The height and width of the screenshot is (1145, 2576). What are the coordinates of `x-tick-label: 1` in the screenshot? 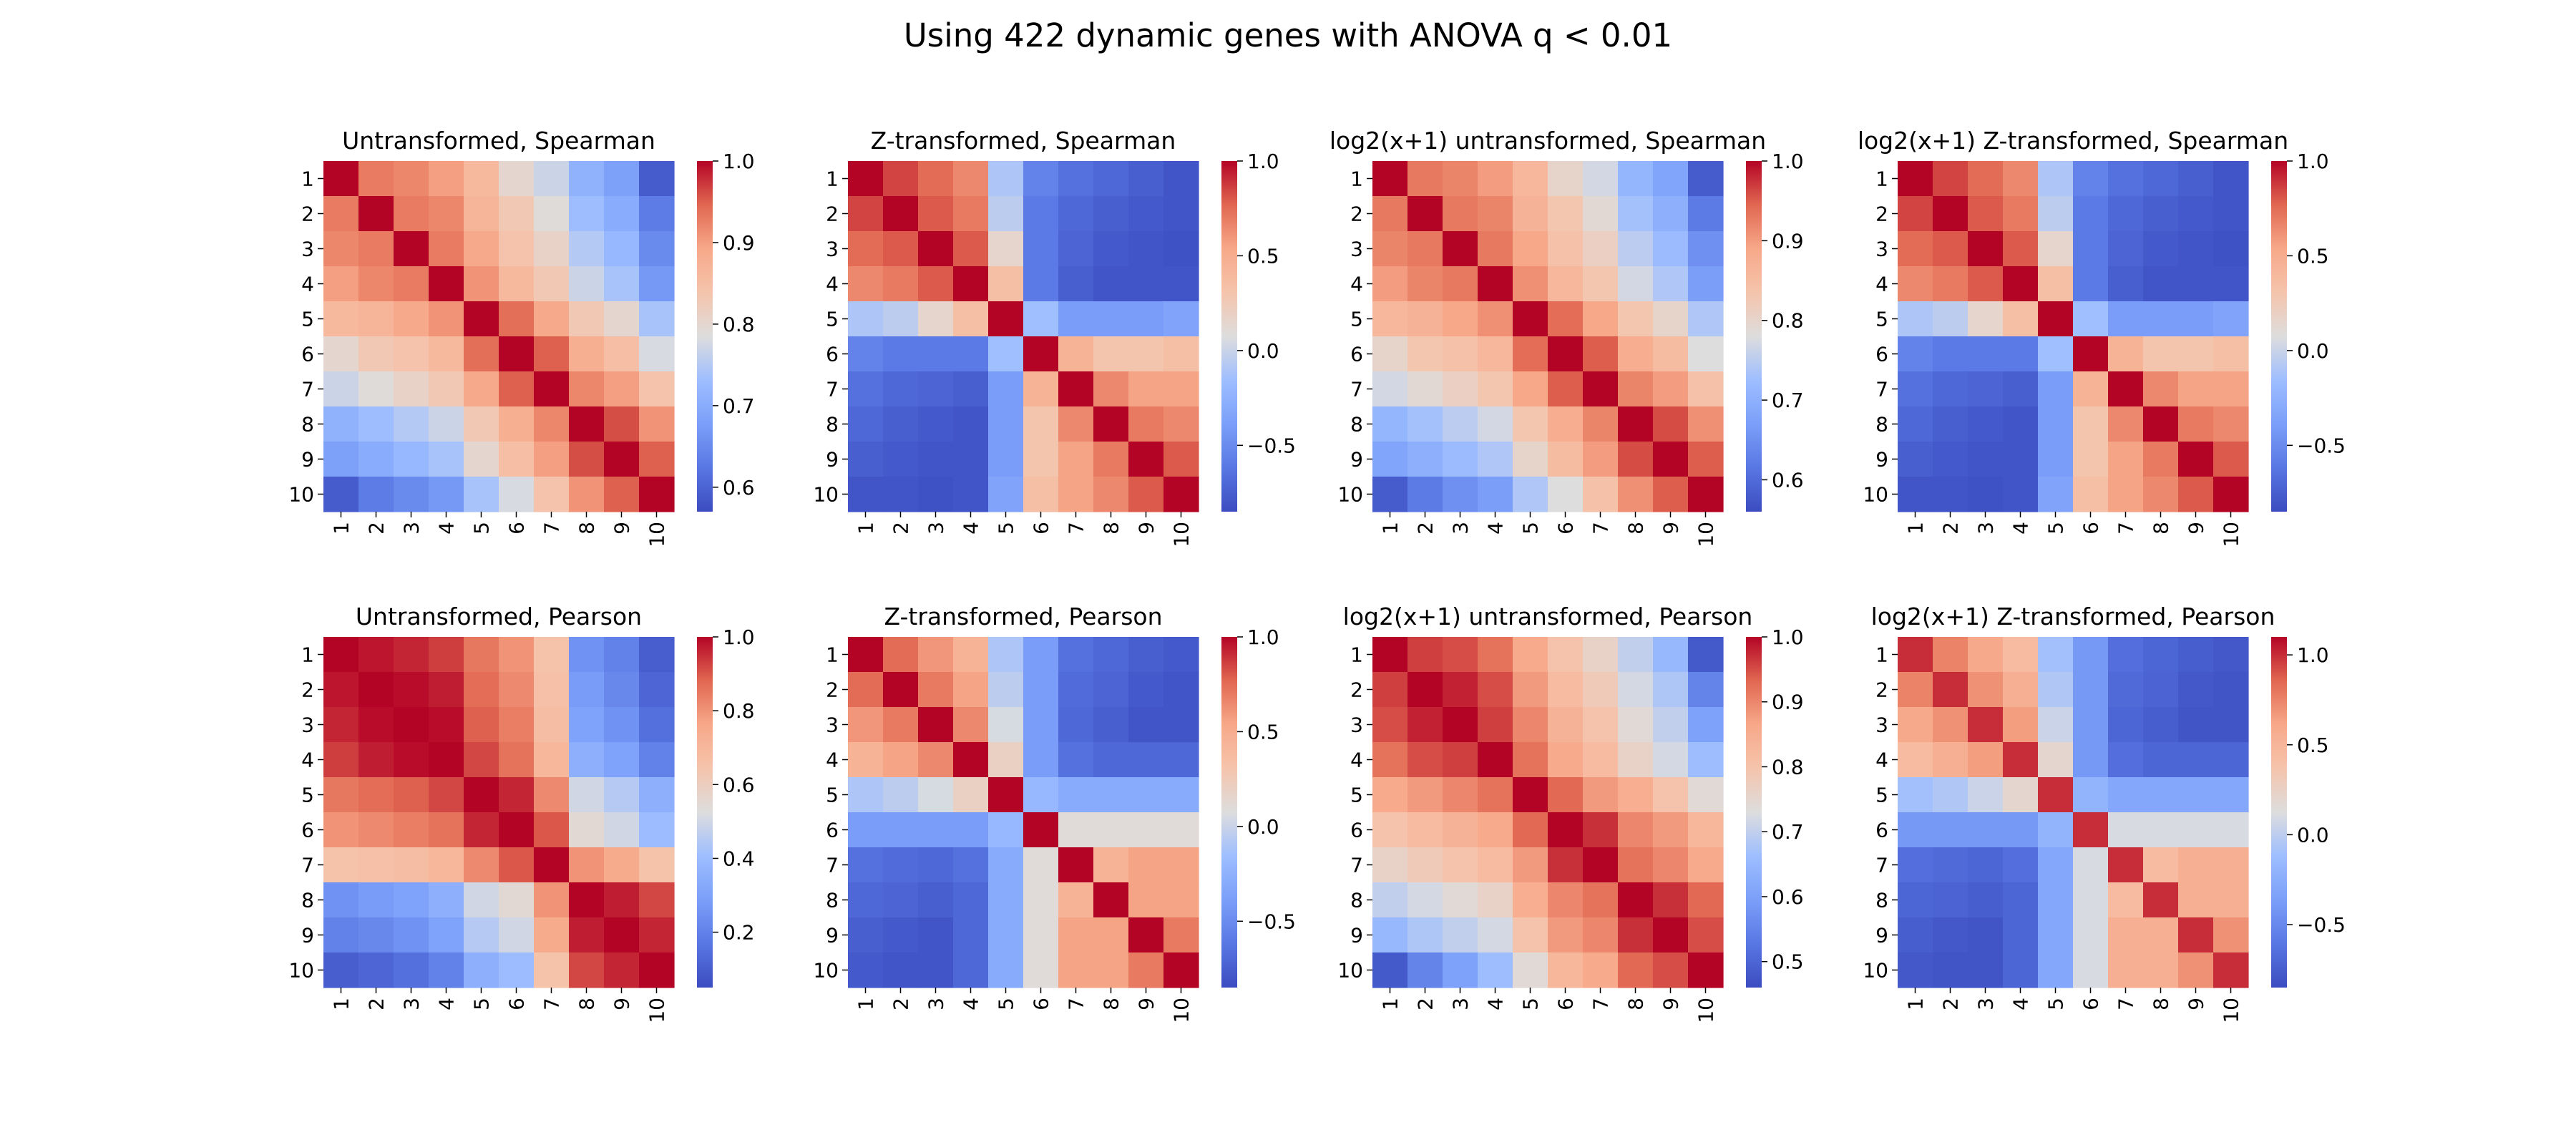 It's located at (866, 528).